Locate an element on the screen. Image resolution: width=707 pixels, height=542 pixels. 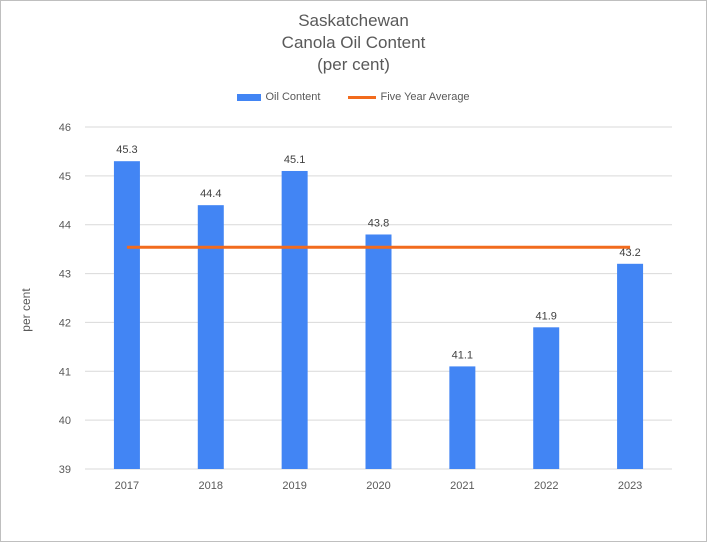
y-axis-label: per cent is located at coordinates (26, 310).